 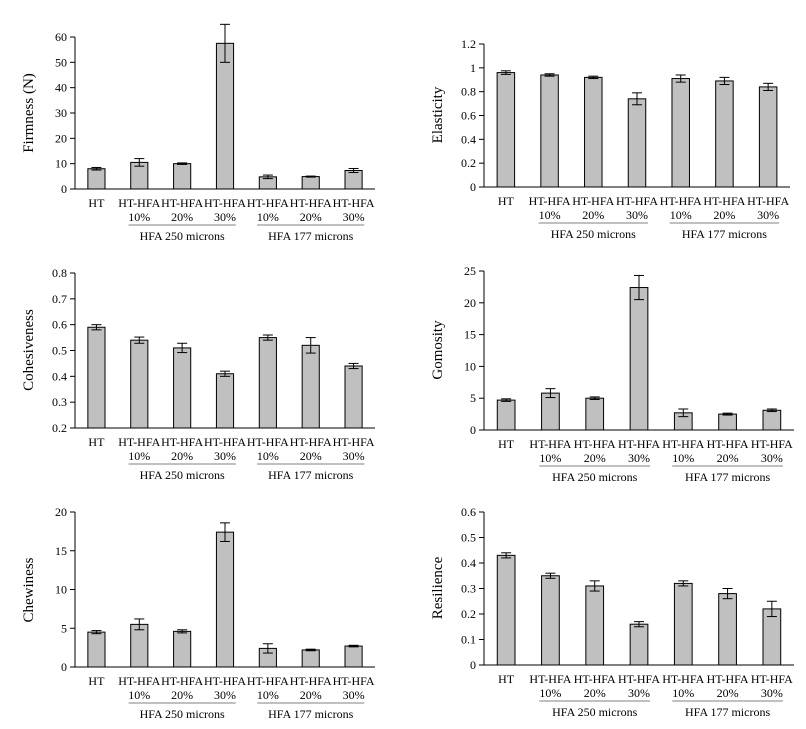 What do you see at coordinates (29, 350) in the screenshot?
I see `y-axis-label: Cohesiveness` at bounding box center [29, 350].